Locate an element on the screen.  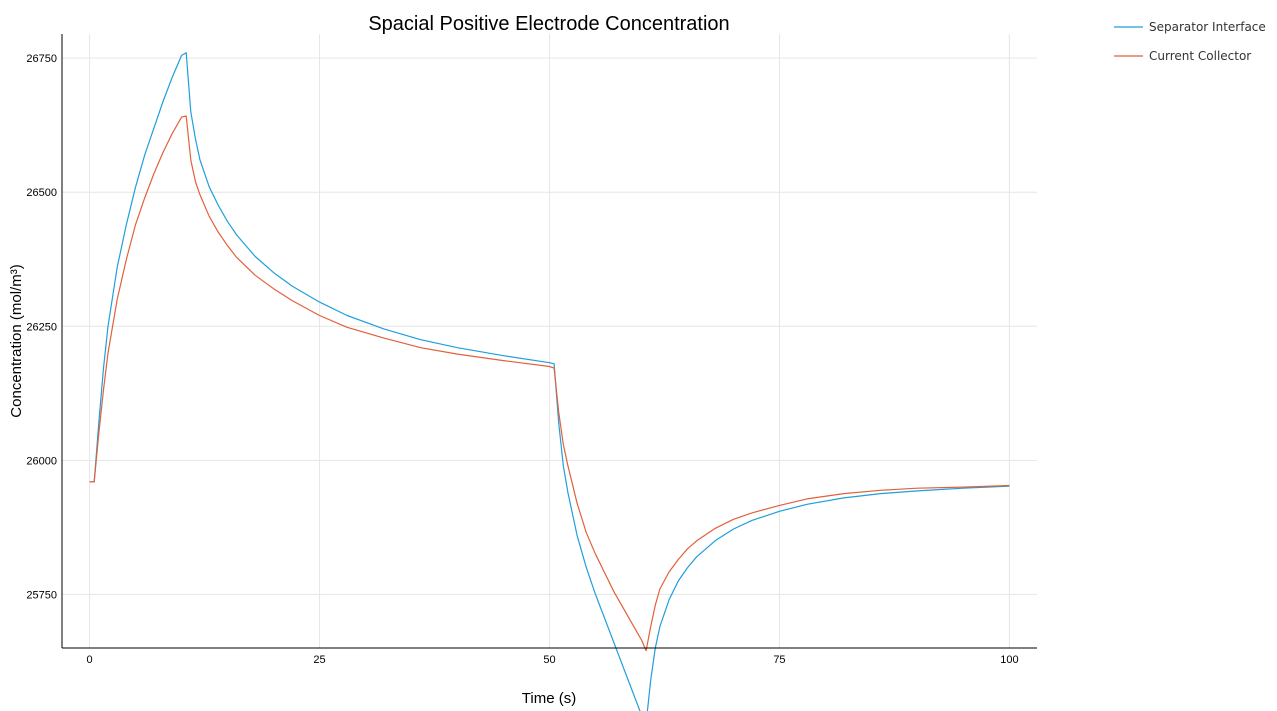
x-tick-label: 0 is located at coordinates (90, 660).